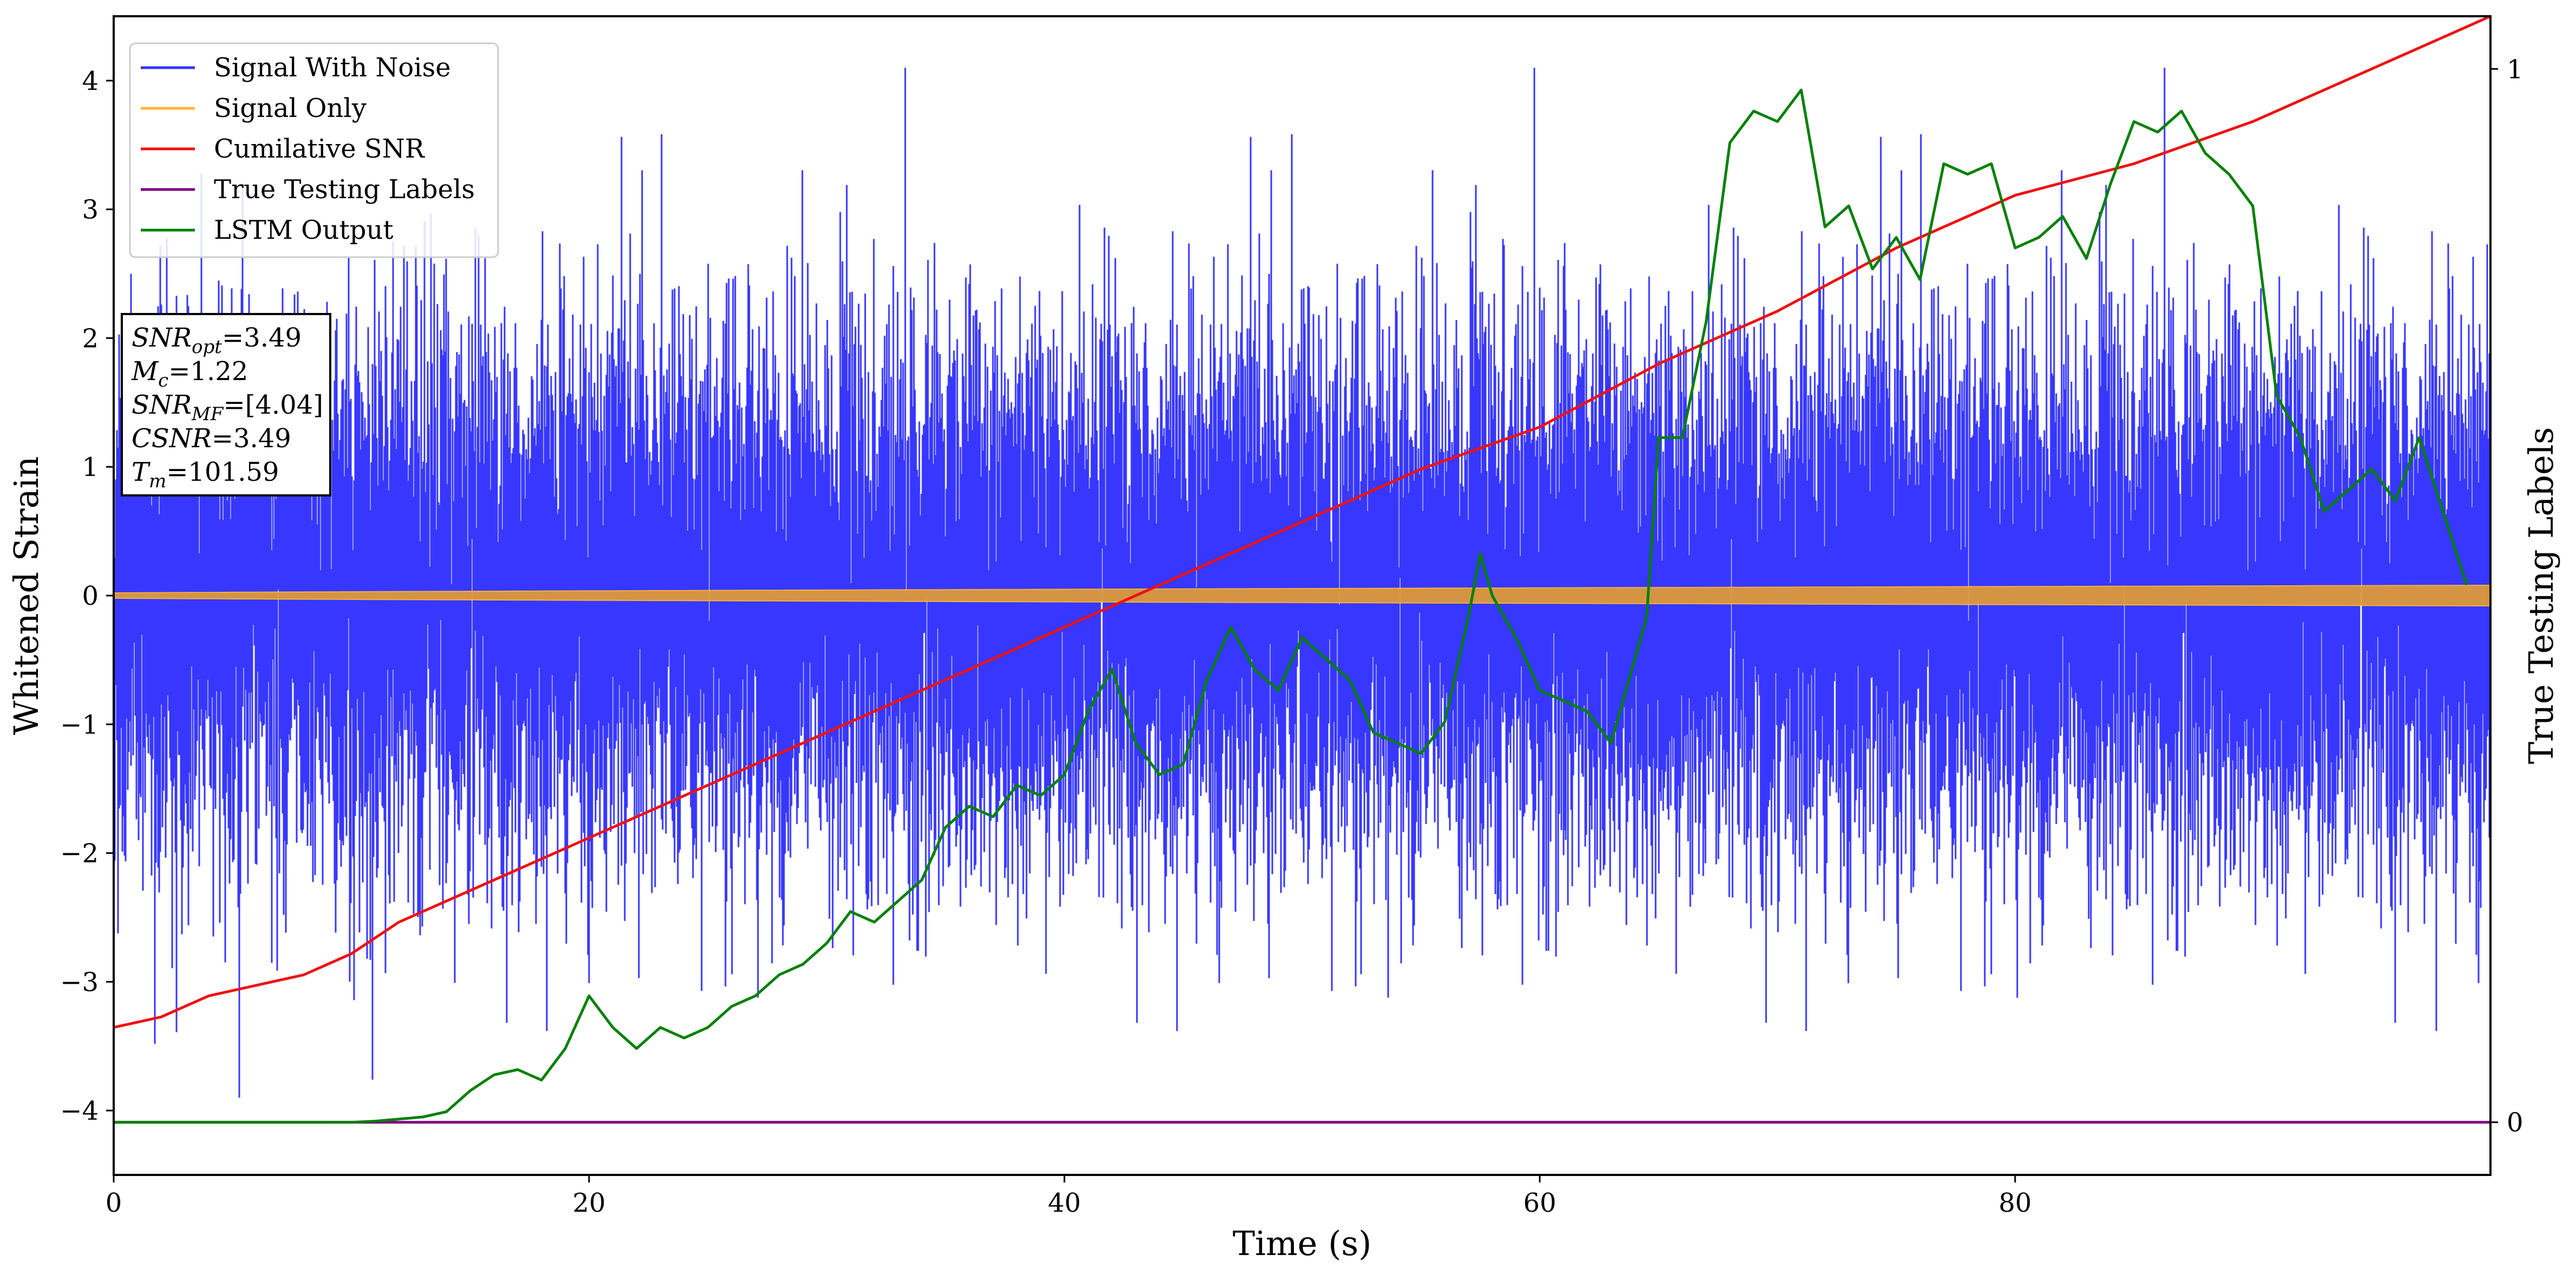 This screenshot has height=1274, width=2576. I want to click on y-tick-label: −3, so click(79, 982).